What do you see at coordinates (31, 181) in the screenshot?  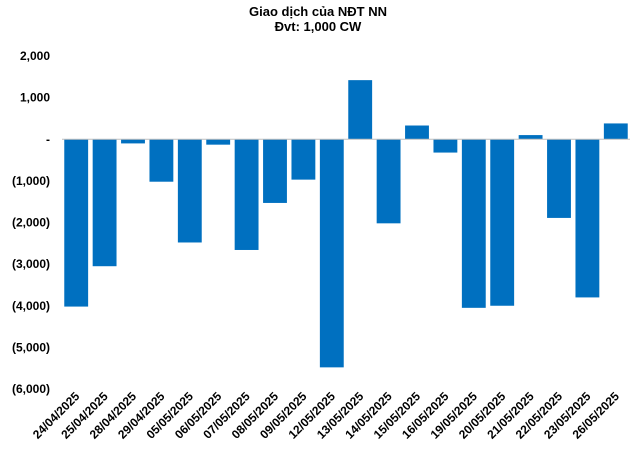 I see `y-tick-label: (1,000)` at bounding box center [31, 181].